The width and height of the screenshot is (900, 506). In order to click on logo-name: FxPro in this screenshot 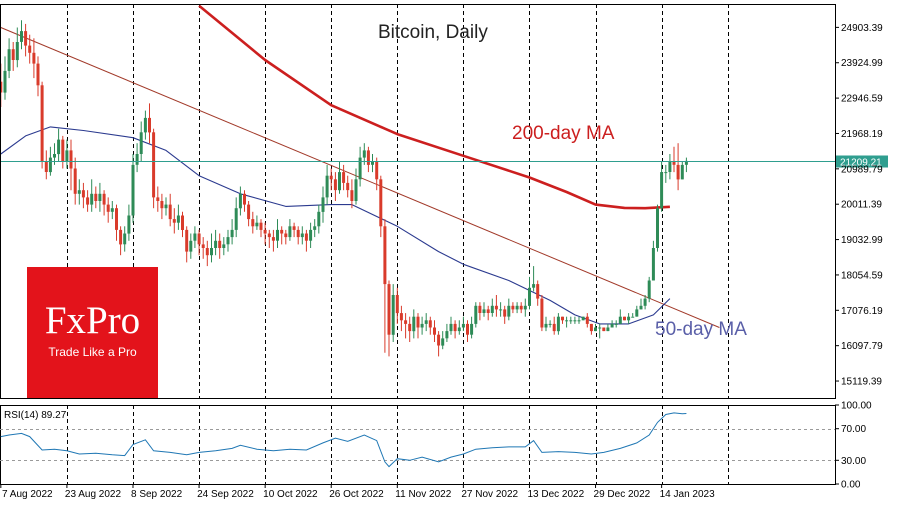, I will do `click(92, 320)`.